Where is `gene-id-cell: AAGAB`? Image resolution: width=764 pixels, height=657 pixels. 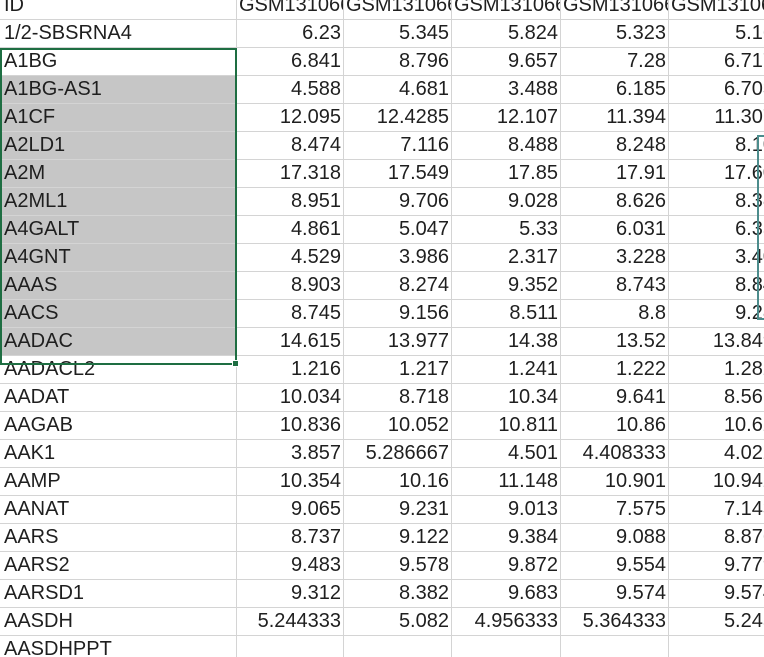
gene-id-cell: AAGAB is located at coordinates (118, 426).